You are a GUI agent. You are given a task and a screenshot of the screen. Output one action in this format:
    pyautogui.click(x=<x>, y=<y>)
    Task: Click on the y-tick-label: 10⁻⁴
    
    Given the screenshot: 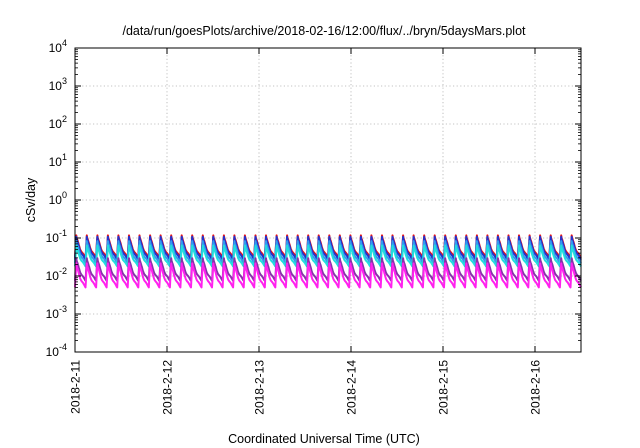 What is the action you would take?
    pyautogui.click(x=56, y=350)
    